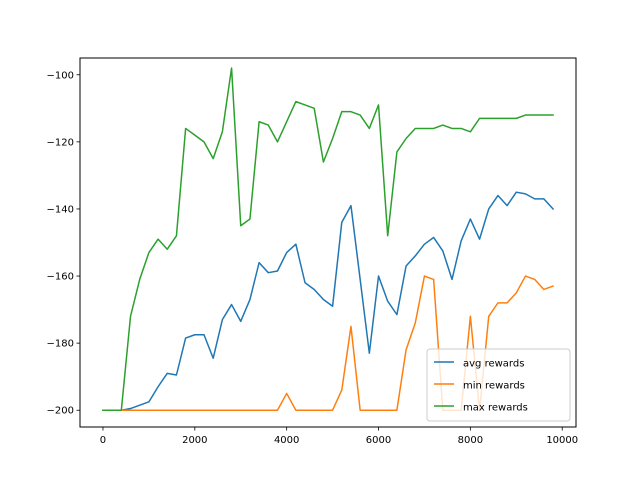 This screenshot has height=484, width=640. Describe the element at coordinates (562, 440) in the screenshot. I see `x-tick-label: 10000` at that location.